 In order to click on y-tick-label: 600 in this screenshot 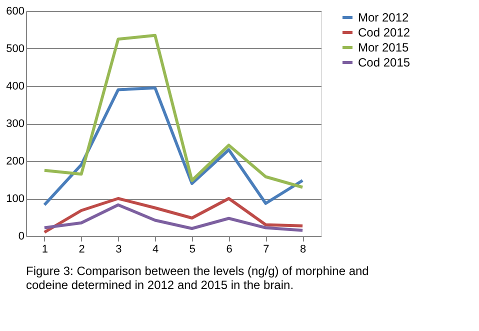, I will do `click(15, 12)`.